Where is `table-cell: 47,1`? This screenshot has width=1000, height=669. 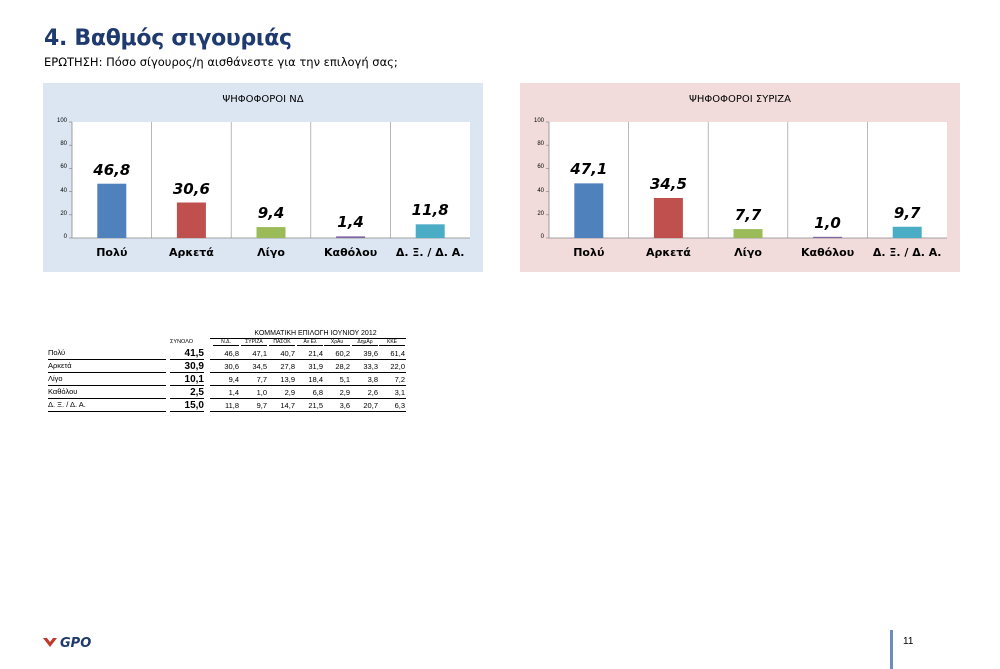
table-cell: 47,1 is located at coordinates (259, 353).